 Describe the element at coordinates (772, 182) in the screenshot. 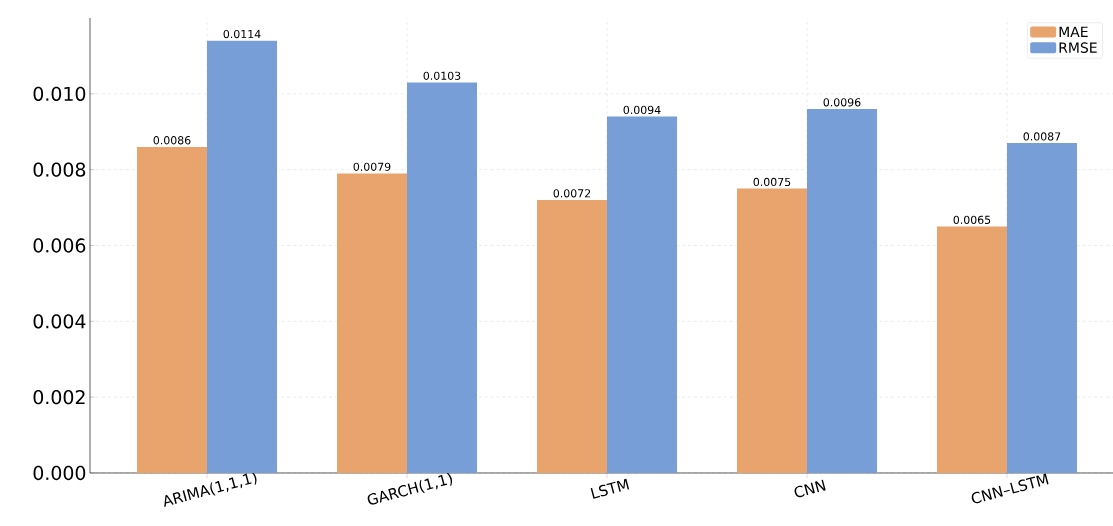

I see `data-label: 0.0075` at that location.